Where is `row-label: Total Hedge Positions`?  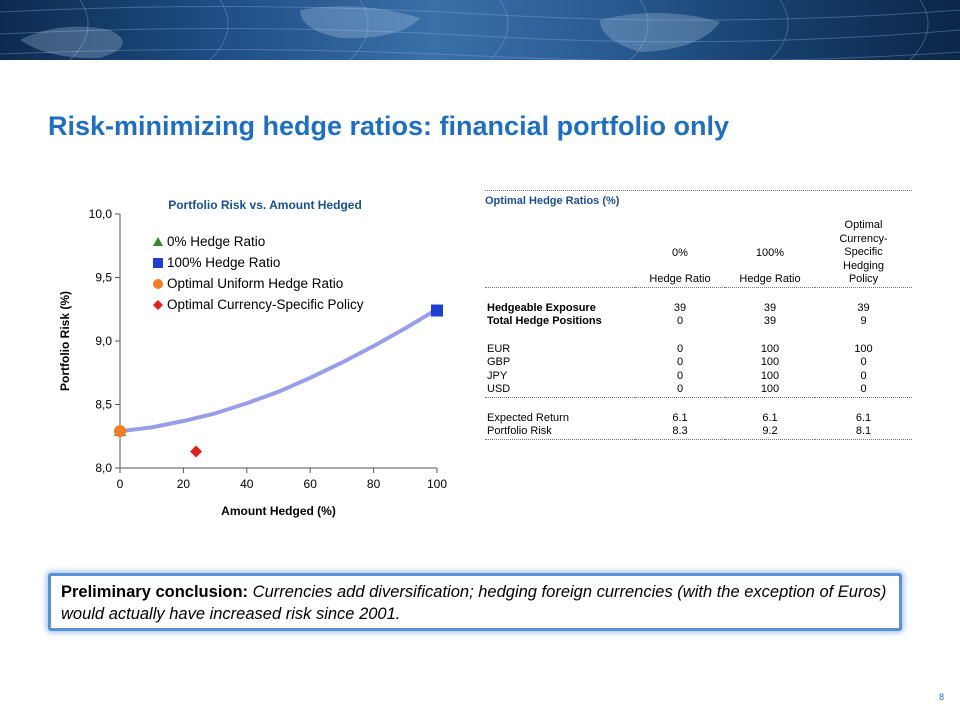 row-label: Total Hedge Positions is located at coordinates (544, 321).